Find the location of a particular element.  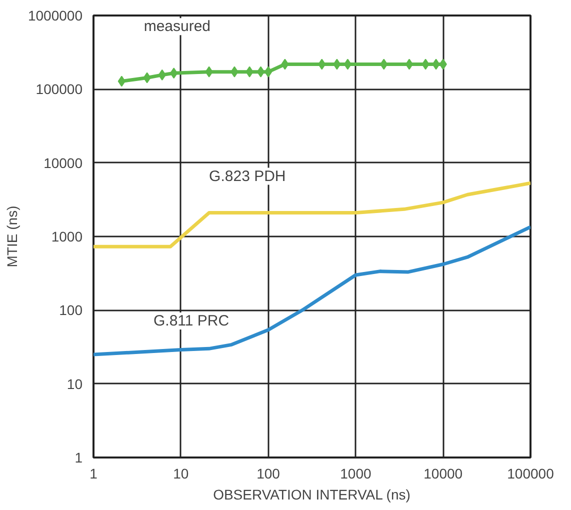

x-tick-label: 1 is located at coordinates (94, 474).